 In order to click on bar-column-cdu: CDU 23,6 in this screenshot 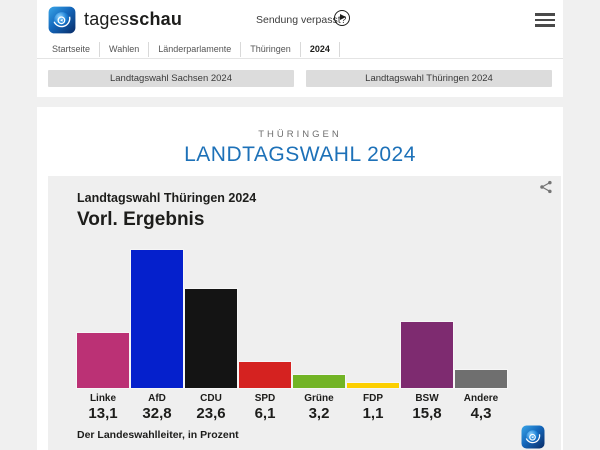, I will do `click(211, 335)`.